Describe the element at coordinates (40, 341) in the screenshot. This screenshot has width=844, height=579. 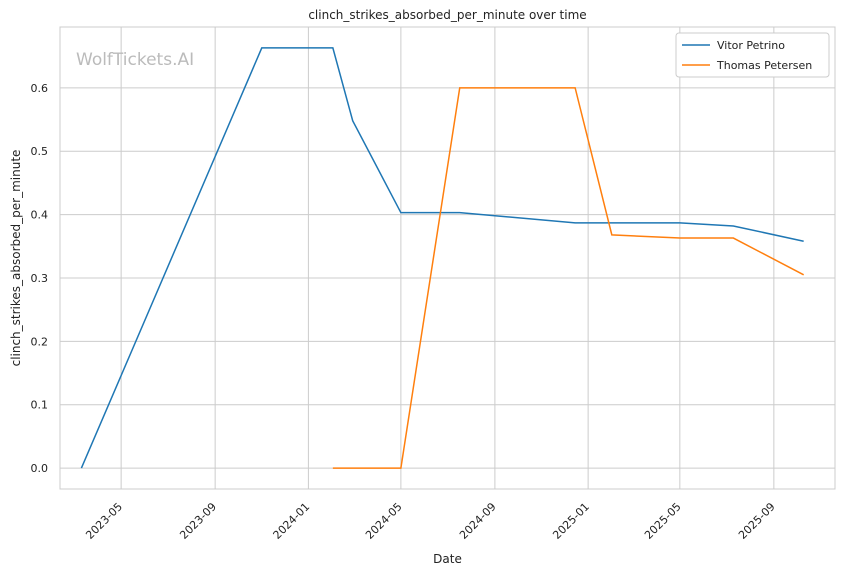
I see `y-tick-label: 0.2` at that location.